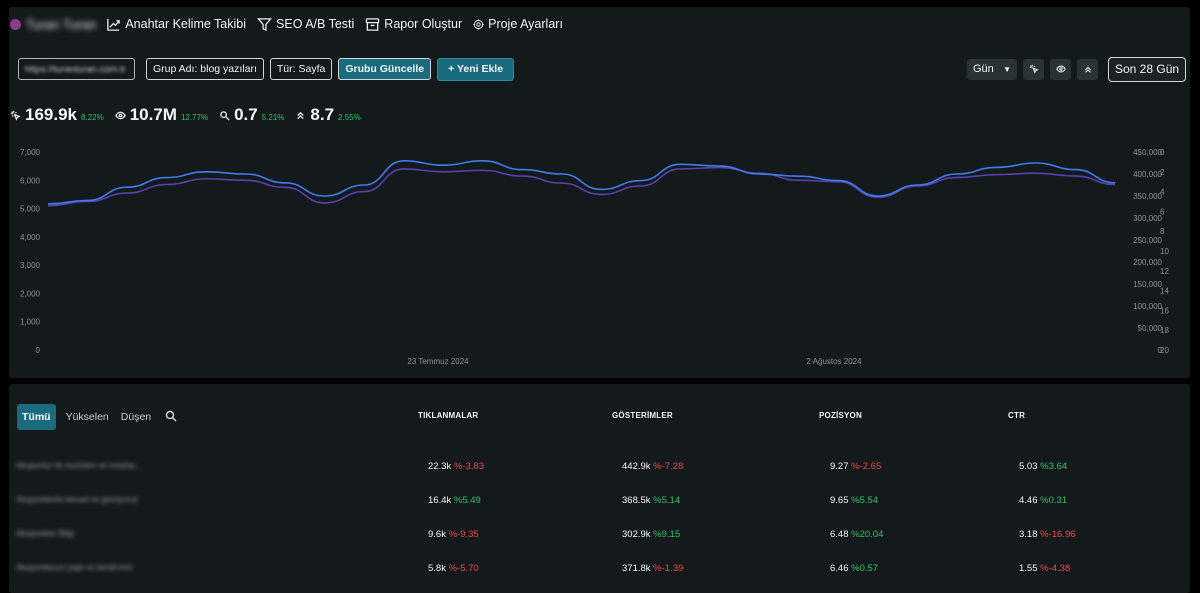  Describe the element at coordinates (525, 24) in the screenshot. I see `nav-label: Proje Ayarları` at that location.